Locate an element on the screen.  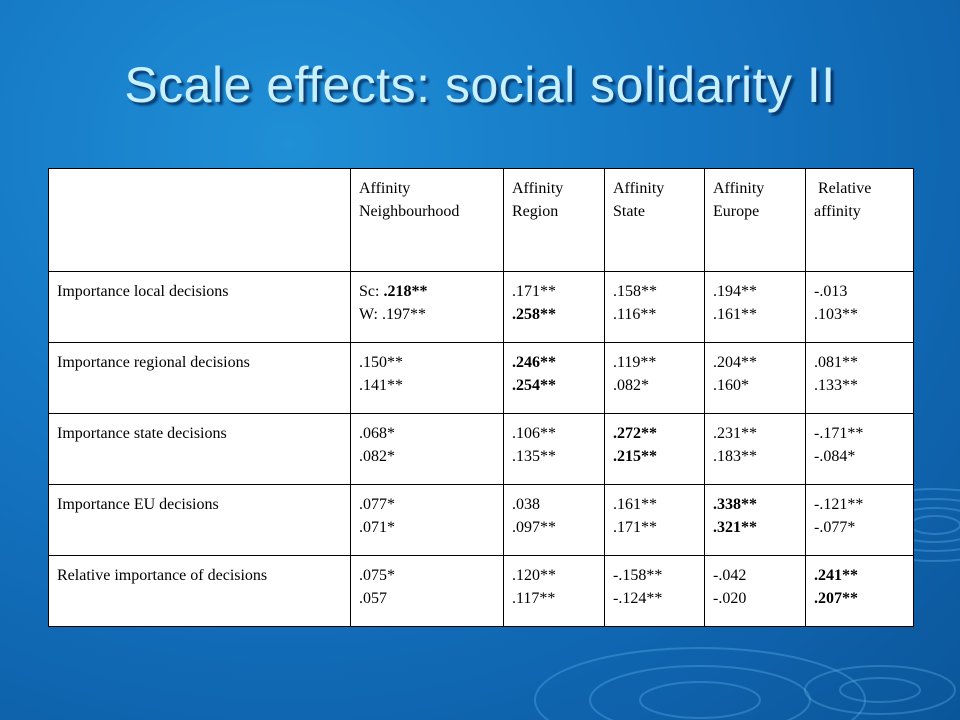
table-cell: -.171** -.084* is located at coordinates (859, 449).